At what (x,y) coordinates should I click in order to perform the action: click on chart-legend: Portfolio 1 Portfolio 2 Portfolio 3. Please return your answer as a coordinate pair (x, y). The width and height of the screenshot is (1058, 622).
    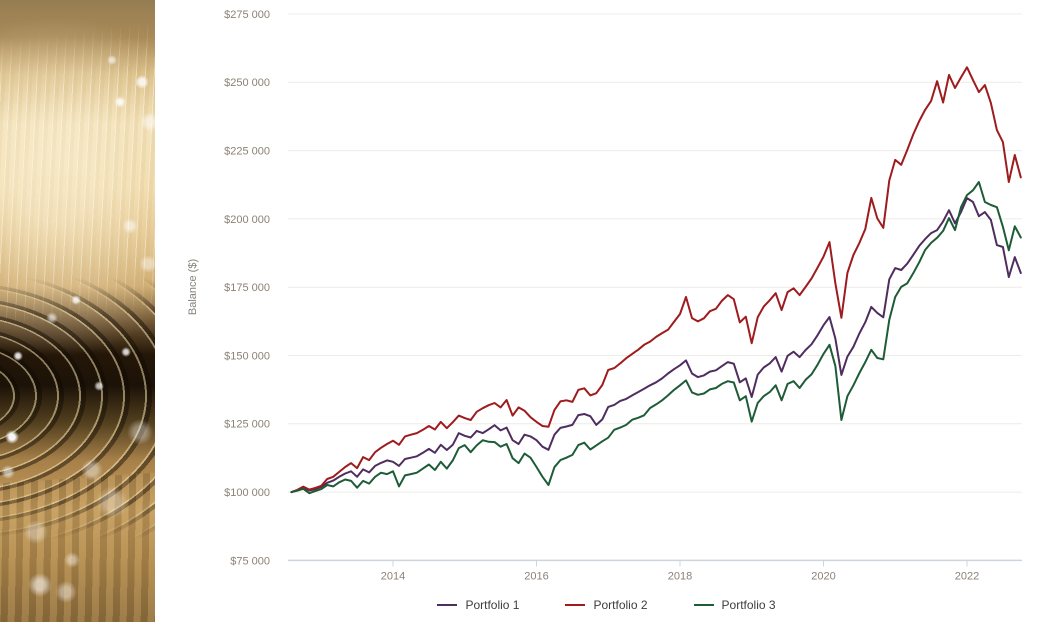
    Looking at the image, I should click on (606, 605).